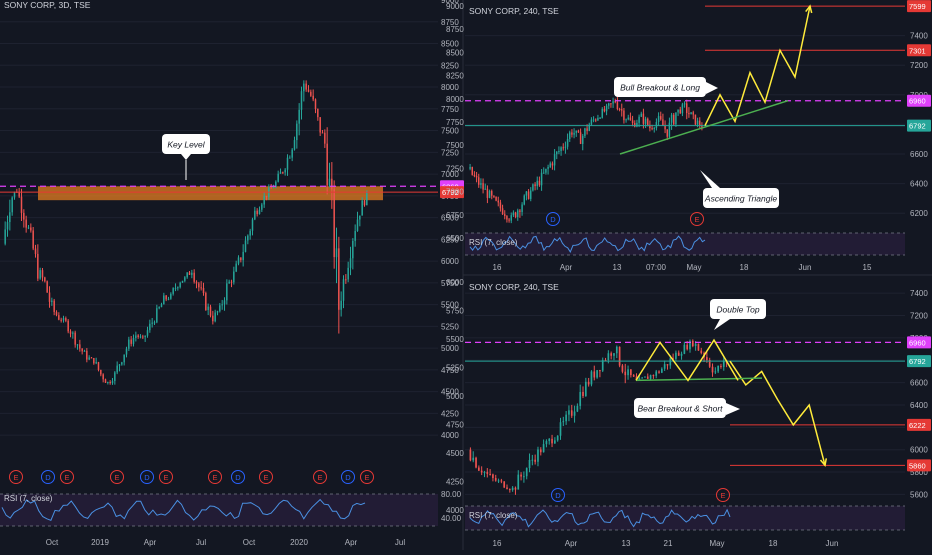 This screenshot has height=555, width=932. What do you see at coordinates (186, 145) in the screenshot?
I see `annotation-label: Key Level` at bounding box center [186, 145].